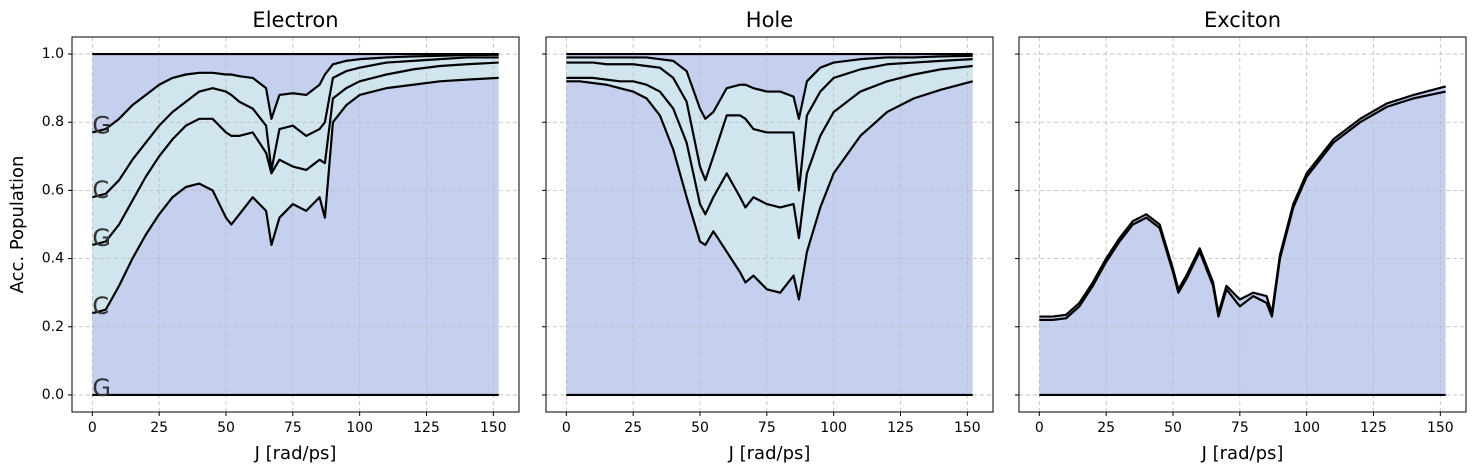 This screenshot has width=1475, height=475. What do you see at coordinates (53, 54) in the screenshot?
I see `y-tick-label: 1.0` at bounding box center [53, 54].